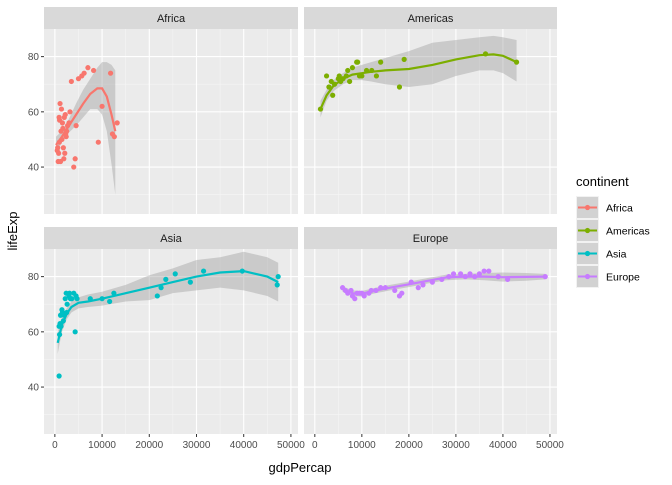 Image resolution: width=672 pixels, height=485 pixels. Describe the element at coordinates (616, 255) in the screenshot. I see `legend-label-asia: Asia` at that location.